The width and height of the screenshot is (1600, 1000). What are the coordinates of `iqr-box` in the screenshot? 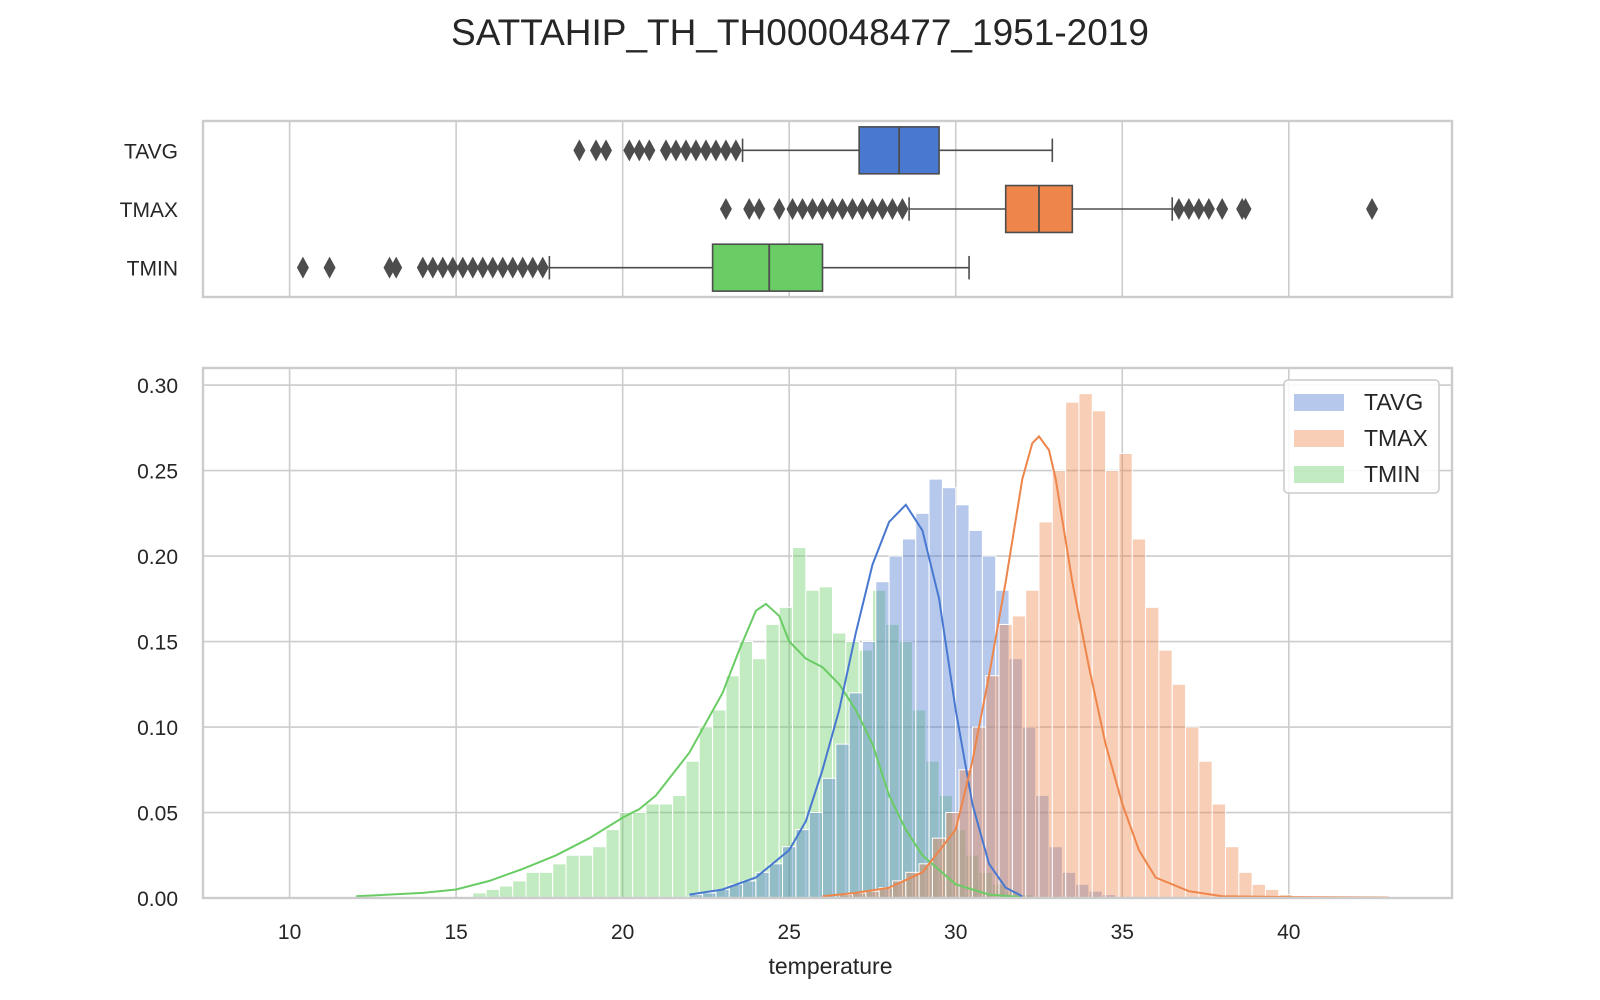 It's located at (767, 267).